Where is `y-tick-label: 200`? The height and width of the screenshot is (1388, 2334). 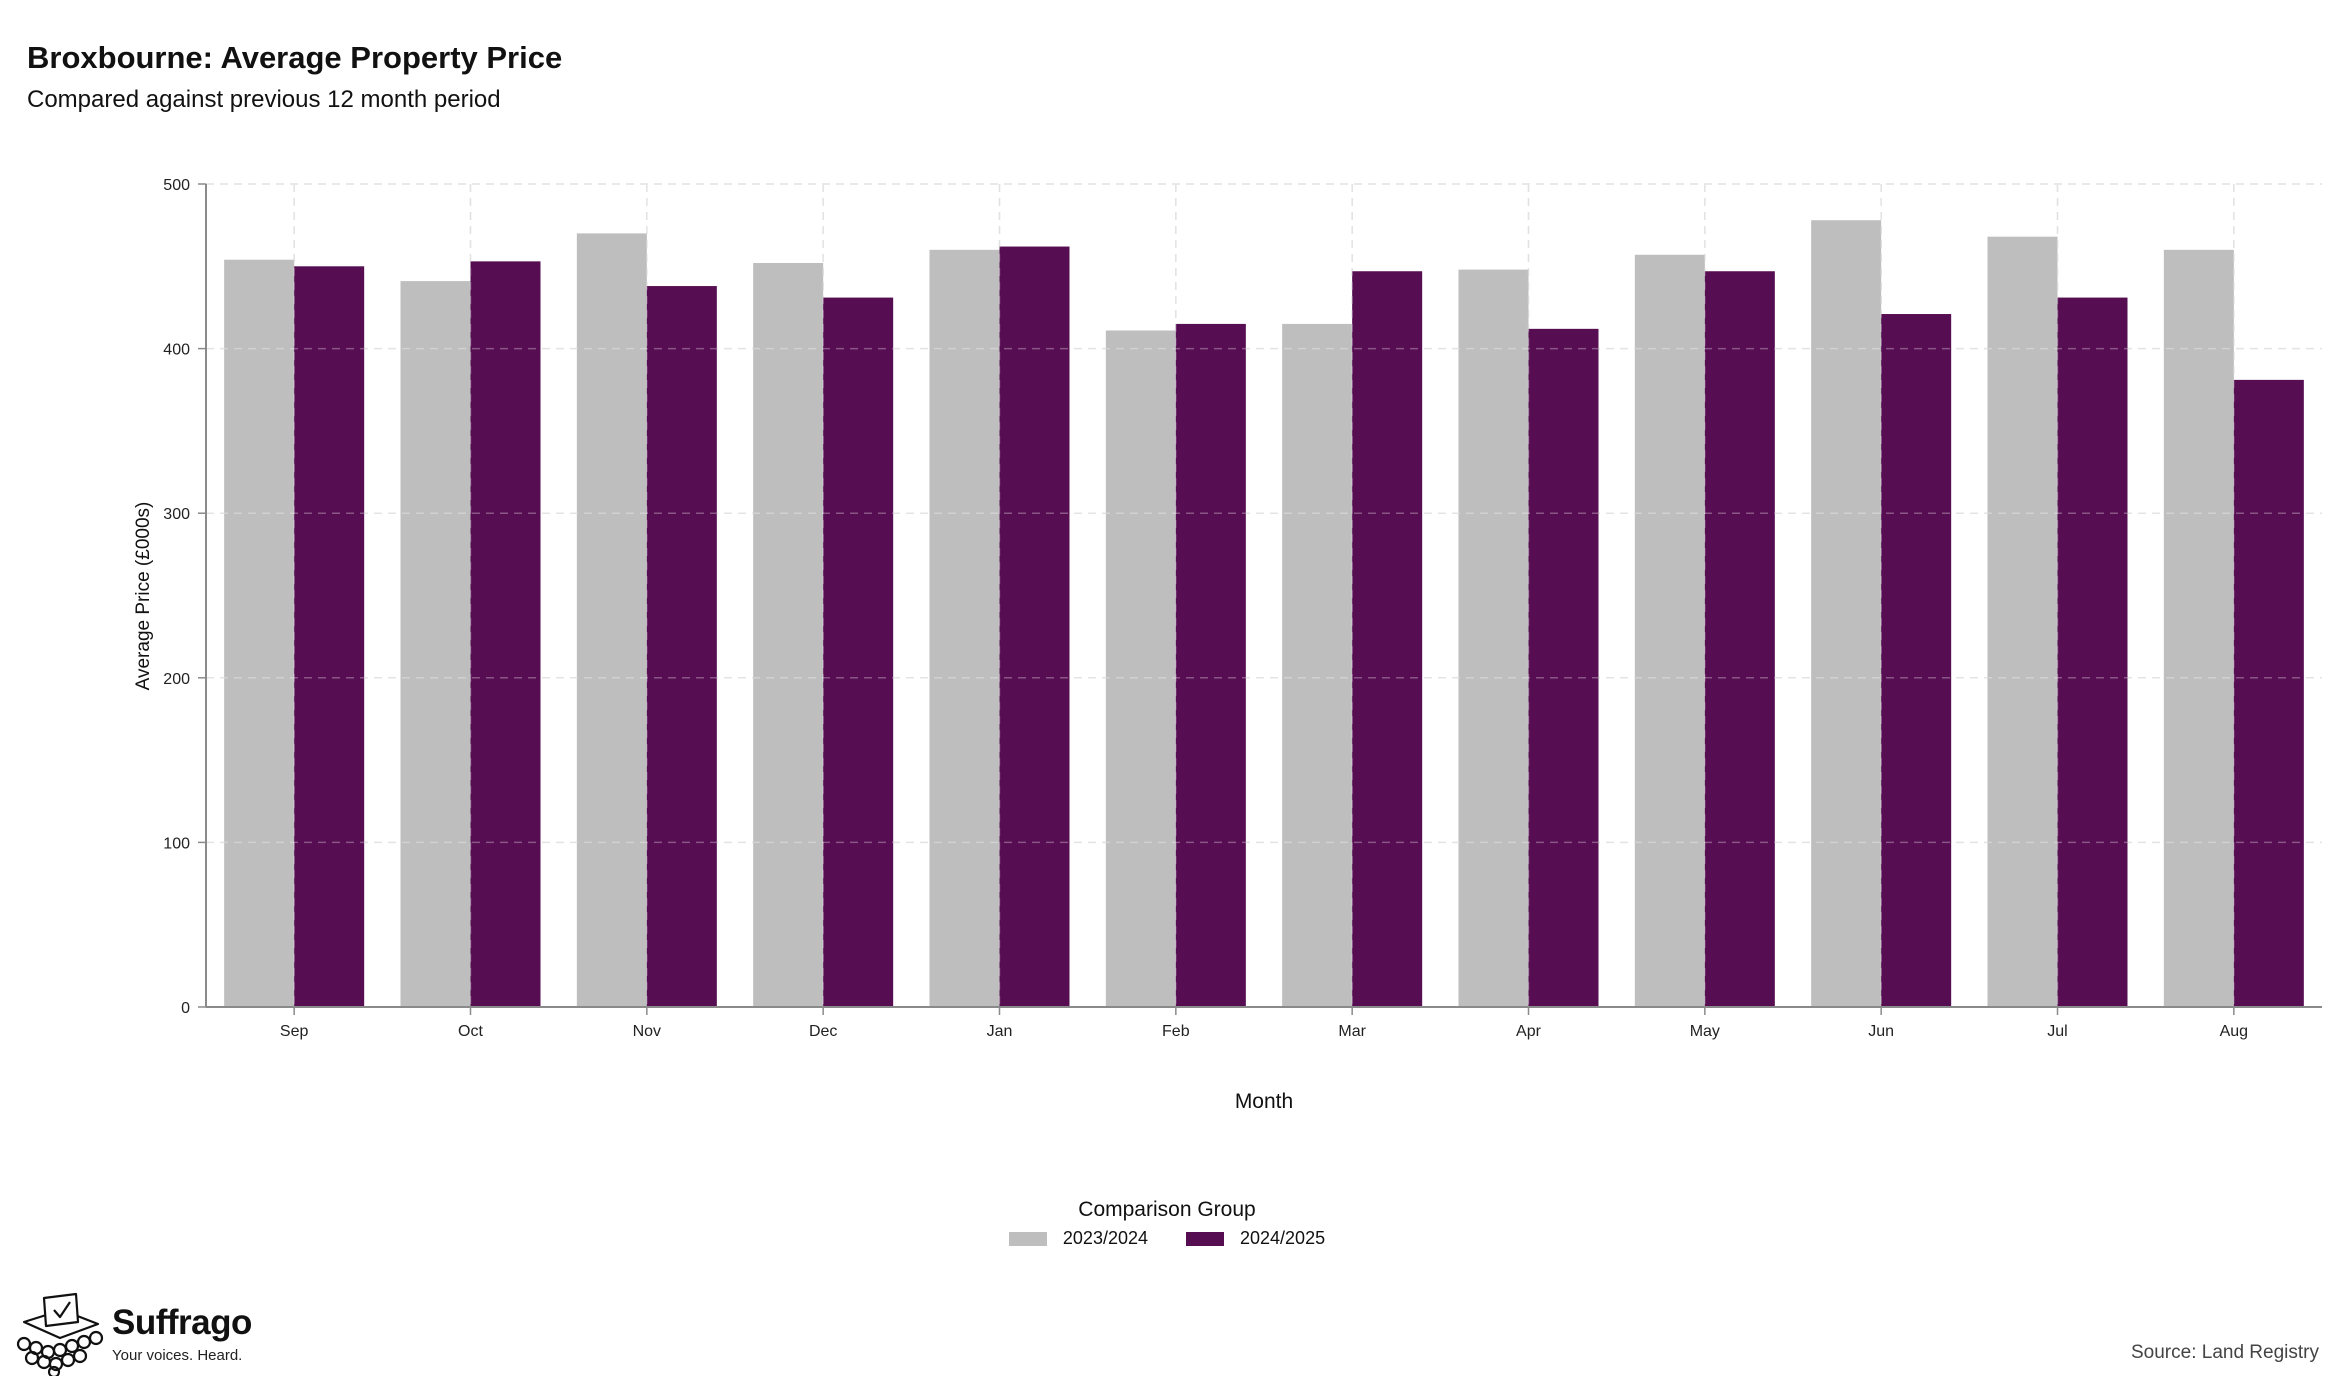 y-tick-label: 200 is located at coordinates (176, 679).